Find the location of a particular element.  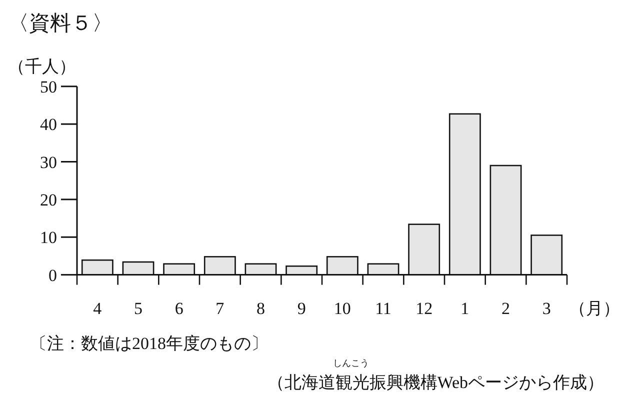

y-tick-label: 20 is located at coordinates (48, 200).